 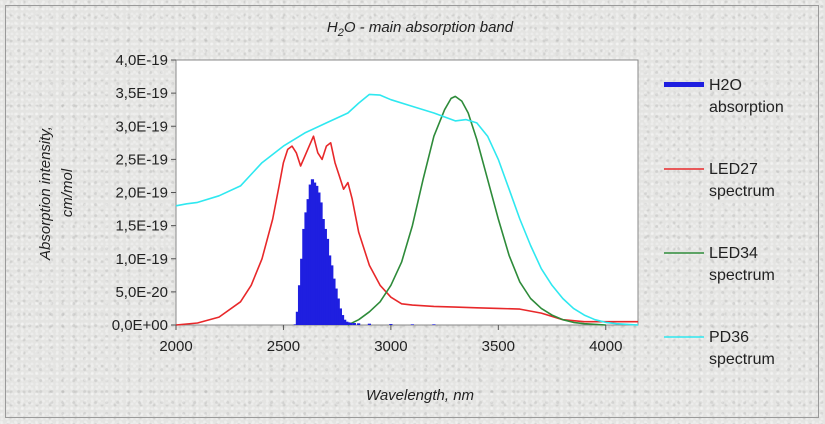 What do you see at coordinates (729, 337) in the screenshot?
I see `legend-label: PD36` at bounding box center [729, 337].